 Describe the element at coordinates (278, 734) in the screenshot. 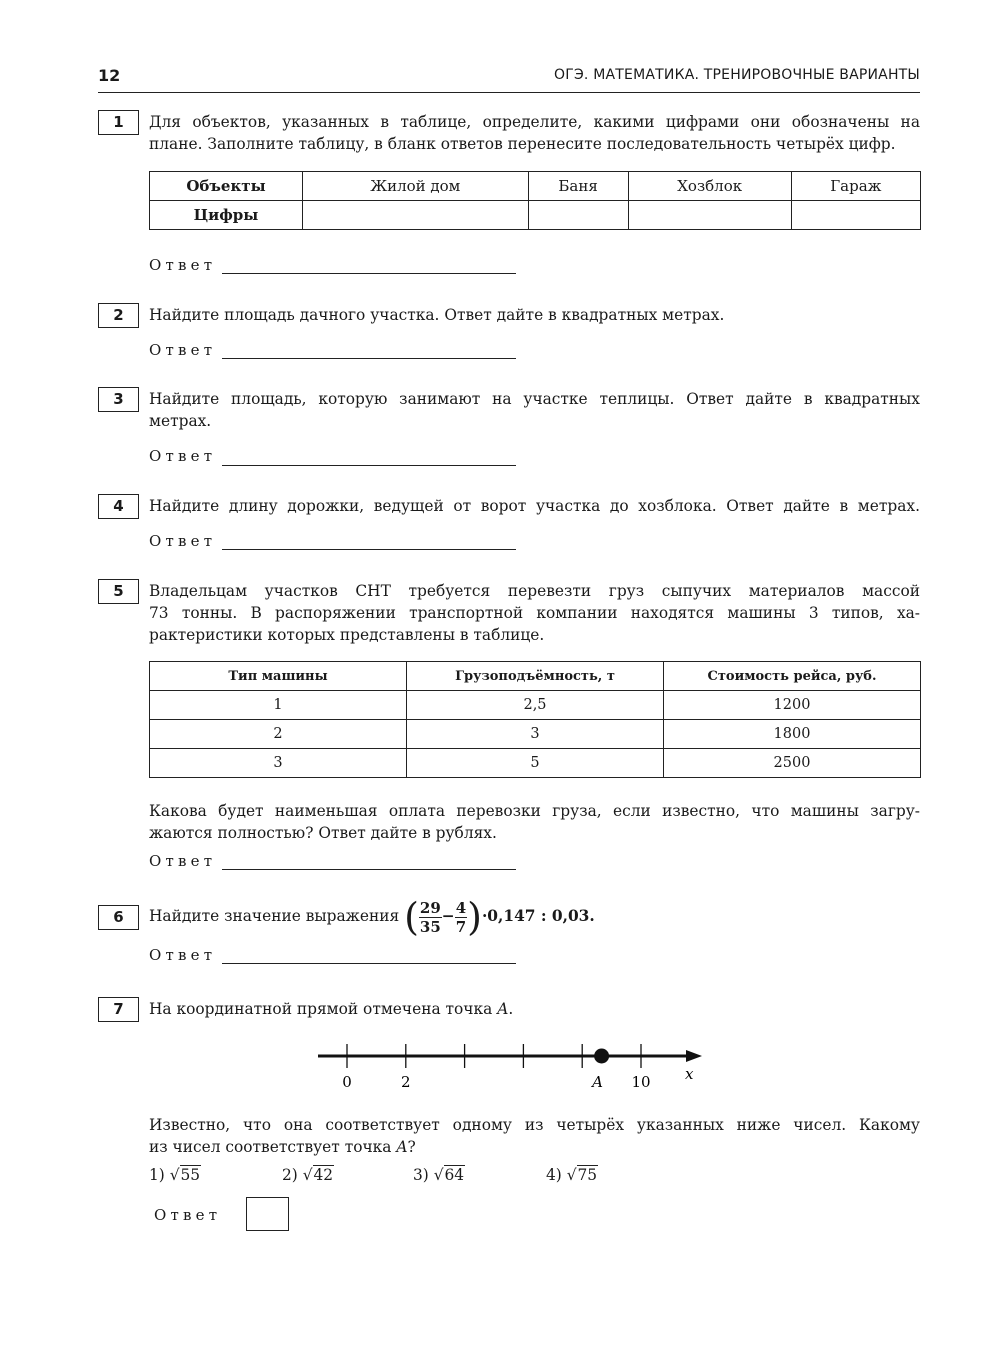

I see `table-cell: 2` at that location.